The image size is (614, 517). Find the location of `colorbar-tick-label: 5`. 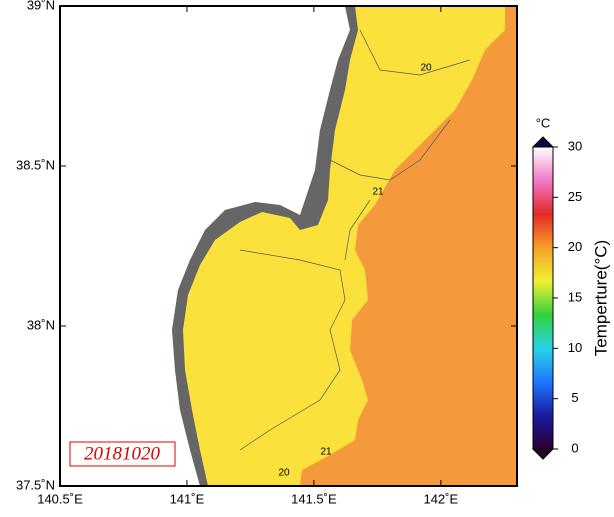

colorbar-tick-label: 5 is located at coordinates (574, 397).